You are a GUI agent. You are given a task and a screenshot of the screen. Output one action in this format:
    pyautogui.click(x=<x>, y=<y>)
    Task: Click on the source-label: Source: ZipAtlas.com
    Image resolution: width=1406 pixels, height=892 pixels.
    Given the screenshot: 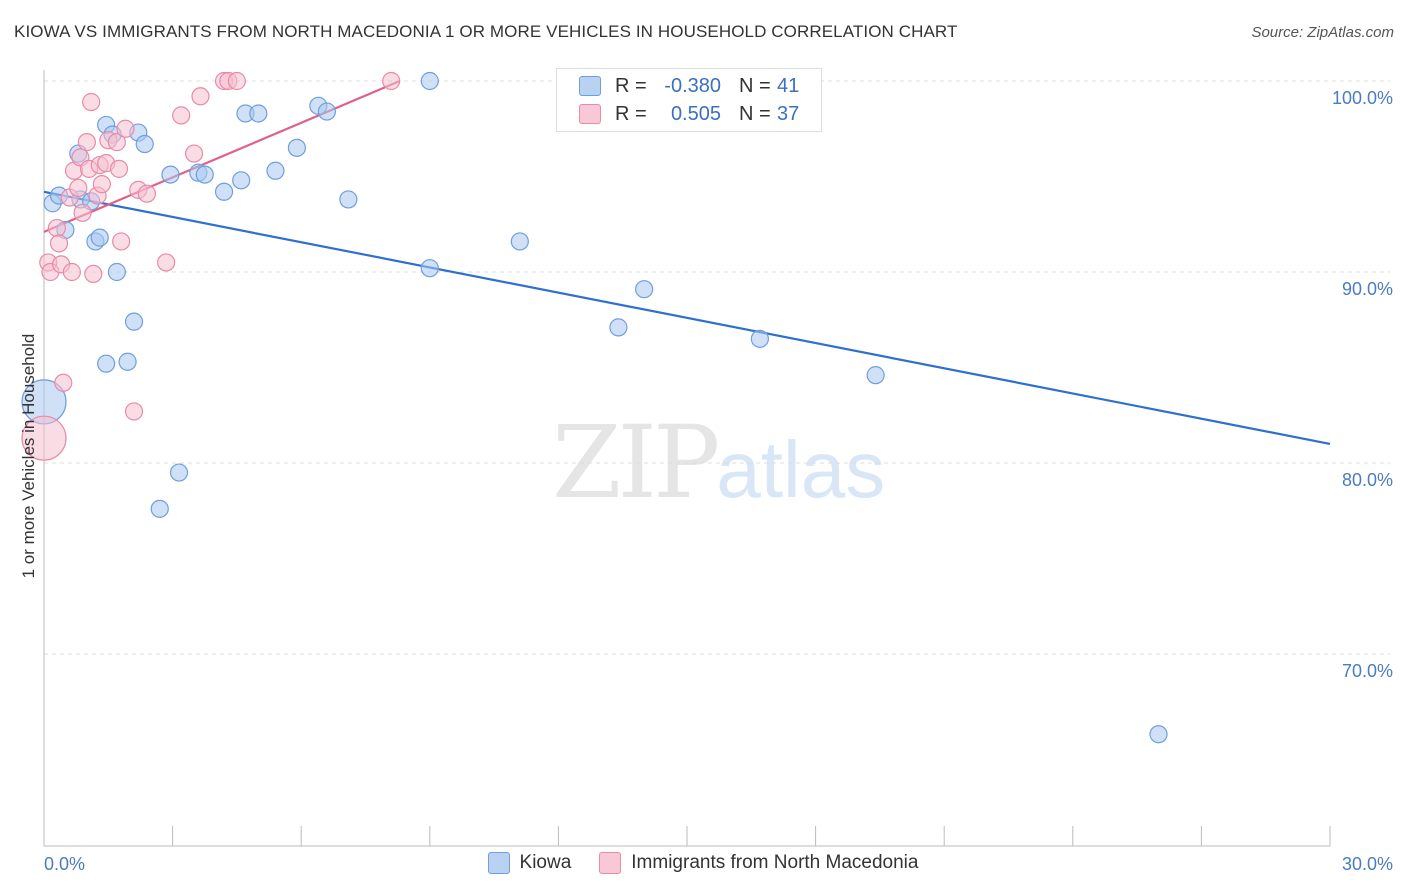 What is the action you would take?
    pyautogui.click(x=1322, y=32)
    